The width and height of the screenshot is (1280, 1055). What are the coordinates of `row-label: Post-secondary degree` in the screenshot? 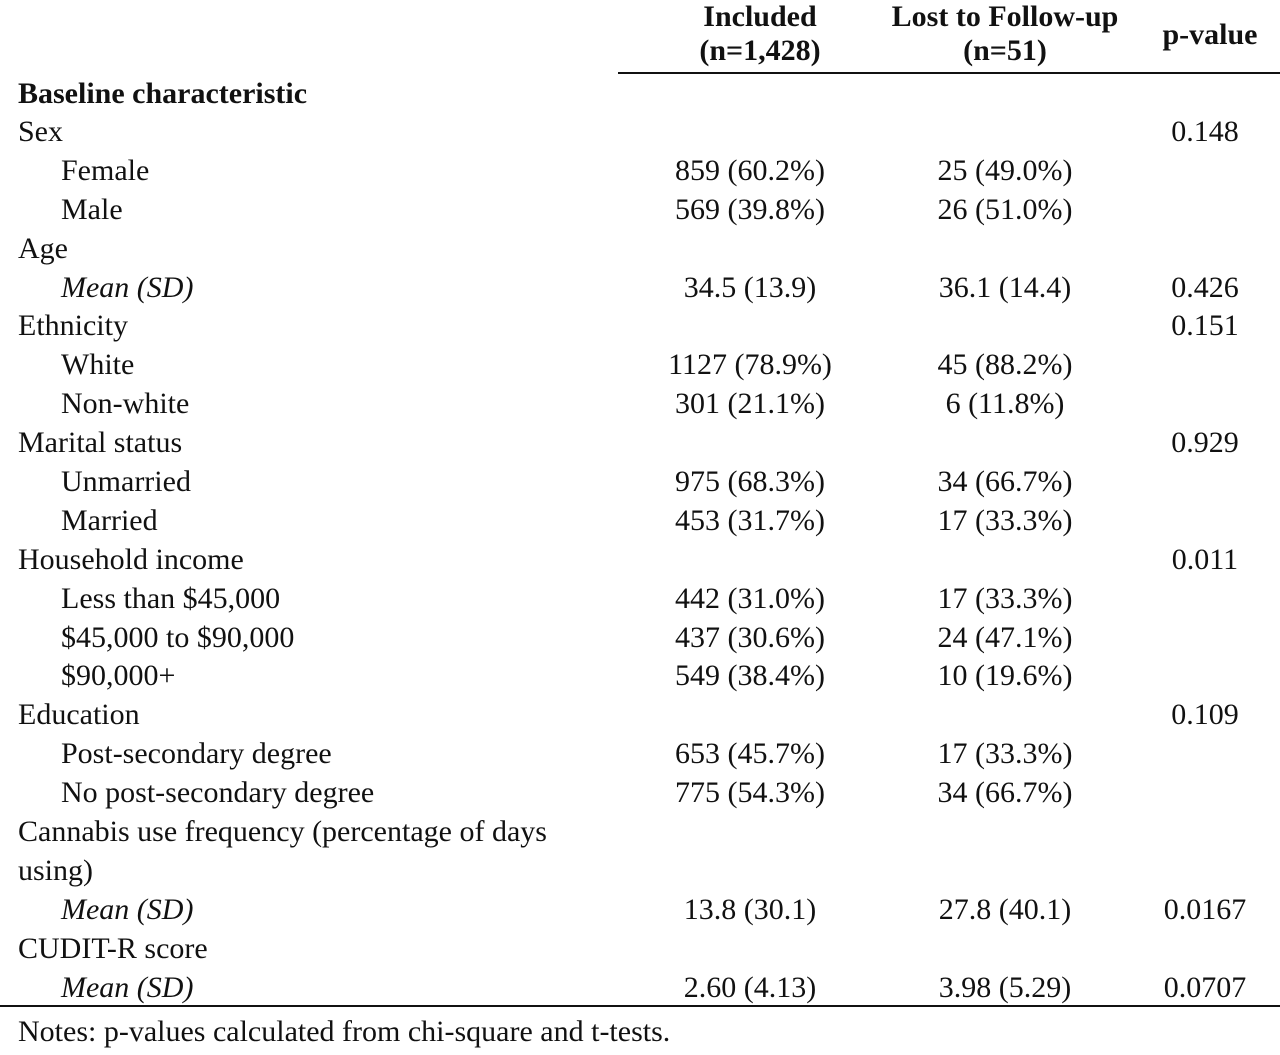 It's located at (196, 754).